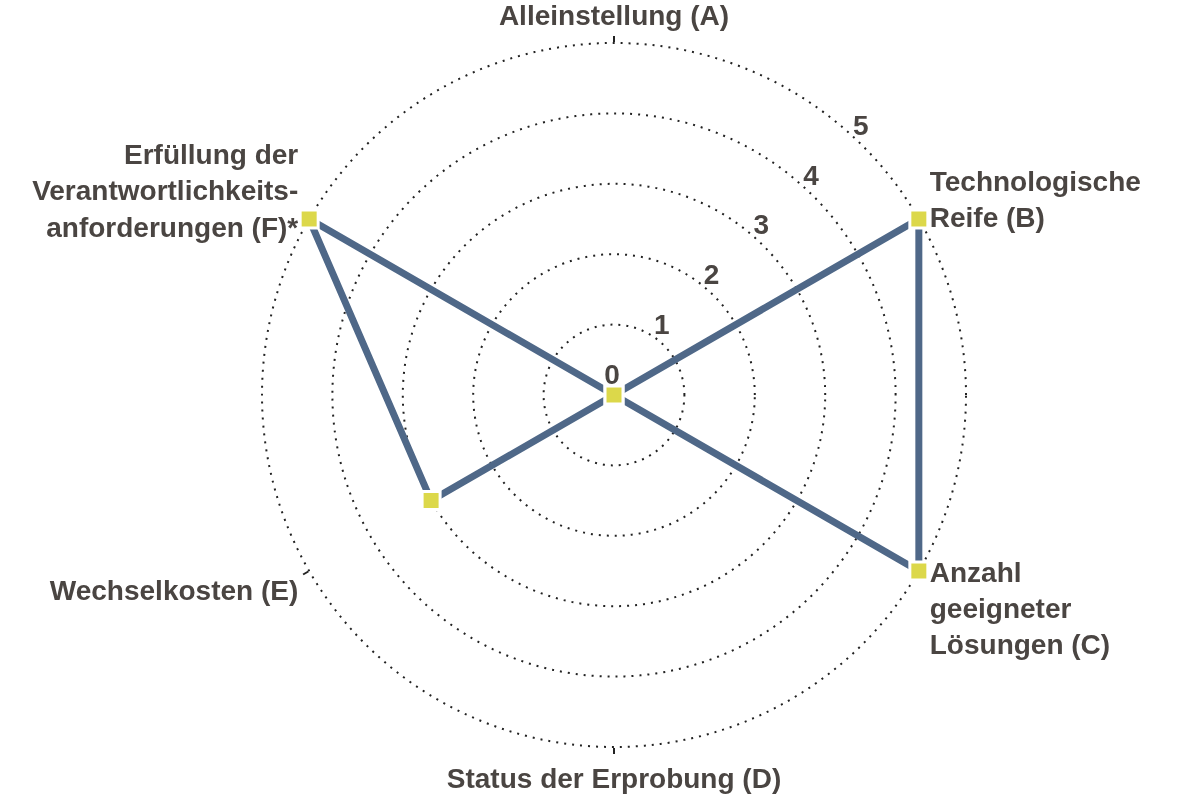 The width and height of the screenshot is (1200, 800). I want to click on spoke-label: Erfüllung der Verantwortlichkeits- anforderungen (F)*, so click(165, 190).